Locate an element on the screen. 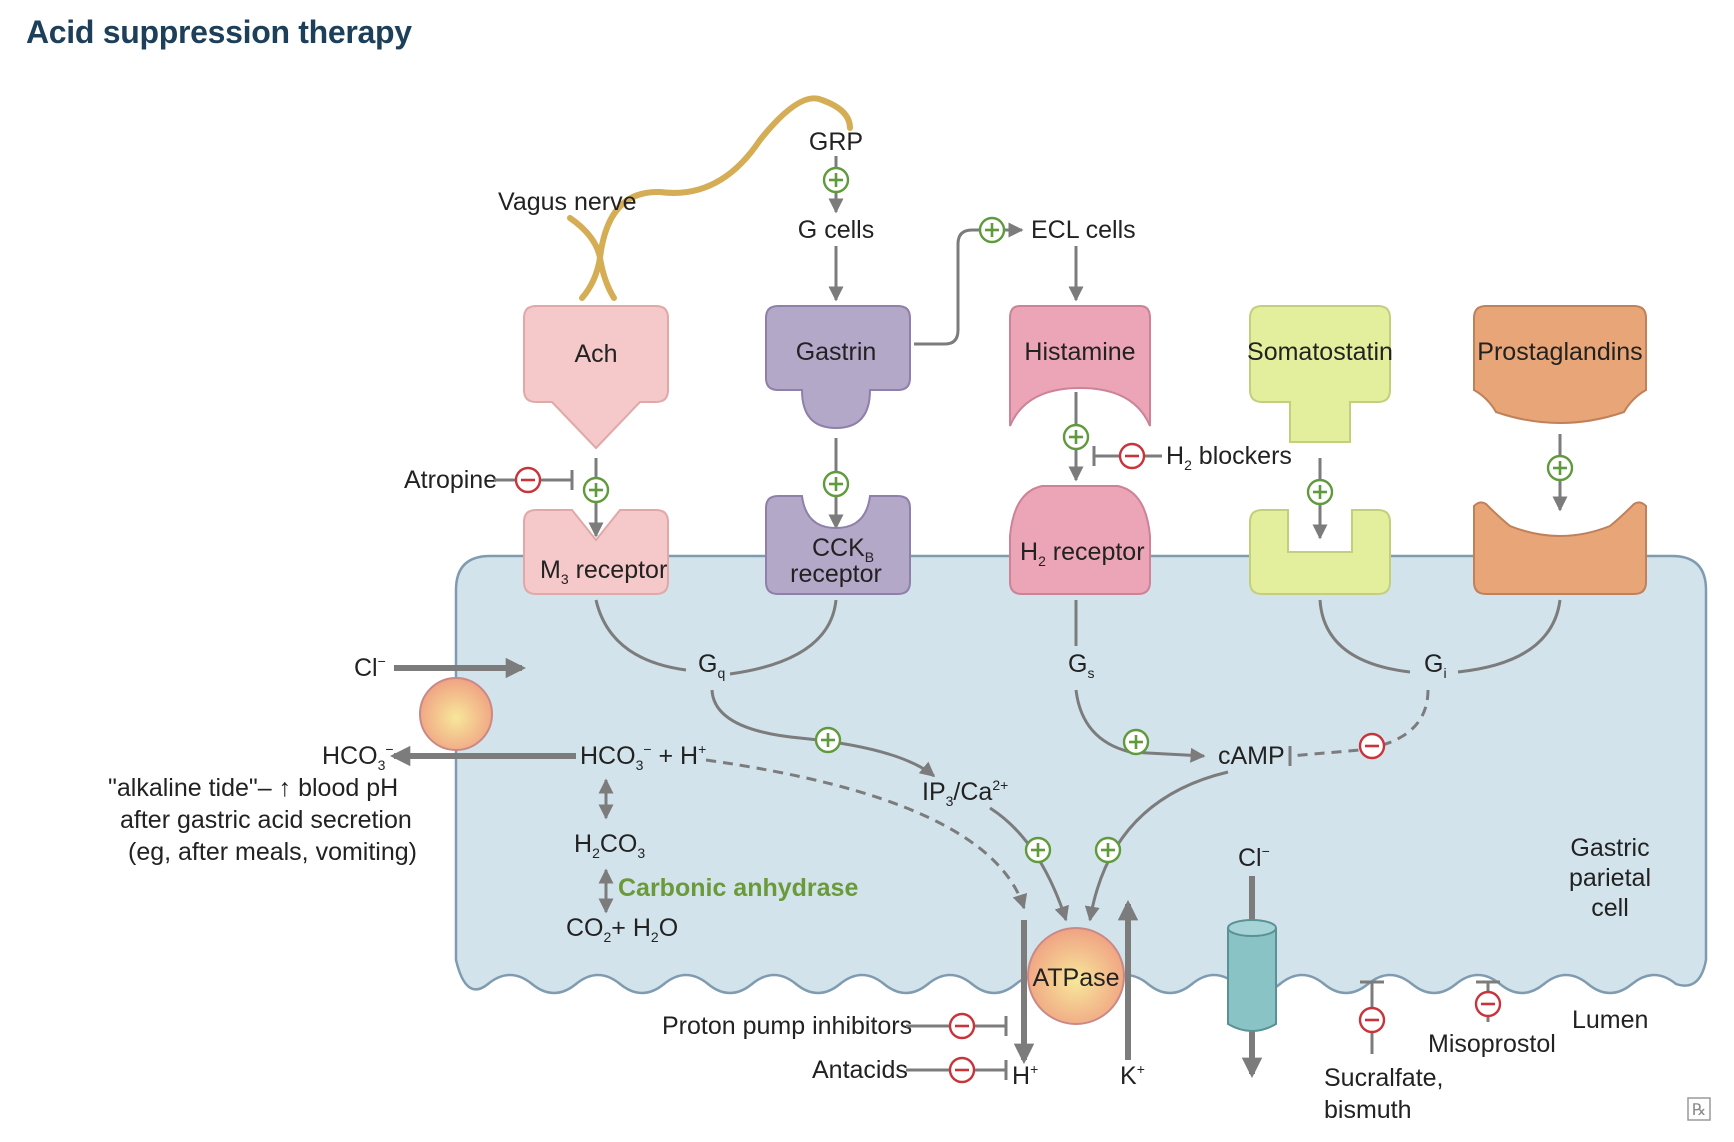 Image resolution: width=1734 pixels, height=1142 pixels. alkaline-line2: after gastric acid secretion is located at coordinates (266, 820).